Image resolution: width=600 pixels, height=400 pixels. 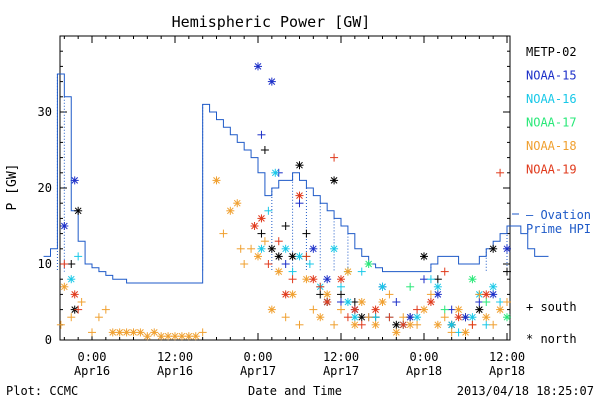 I want to click on plot-timestamp: 2013/04/18 18:25:07, so click(x=525, y=391).